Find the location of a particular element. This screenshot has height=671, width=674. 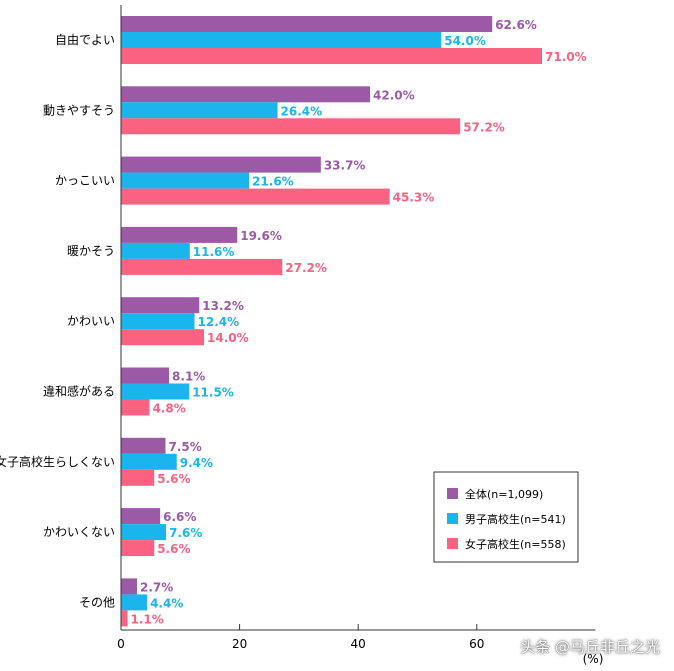

legend-label-0: 全体(n=1,099) is located at coordinates (504, 494).